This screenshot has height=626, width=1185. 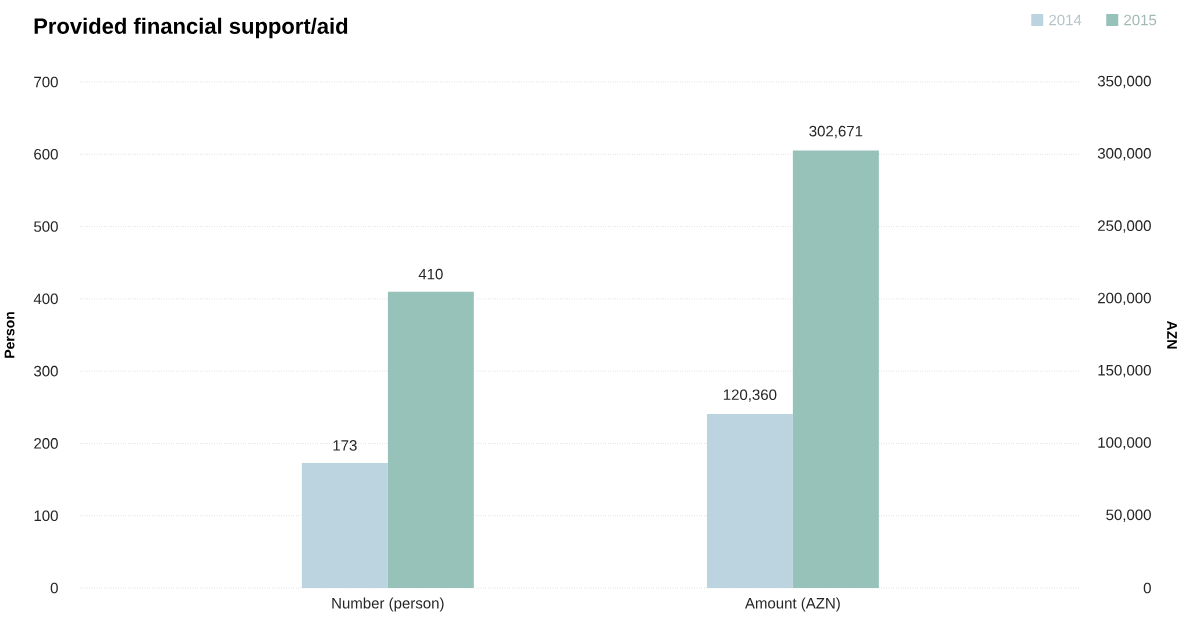 What do you see at coordinates (1124, 443) in the screenshot?
I see `y2-tick-label: 100,000` at bounding box center [1124, 443].